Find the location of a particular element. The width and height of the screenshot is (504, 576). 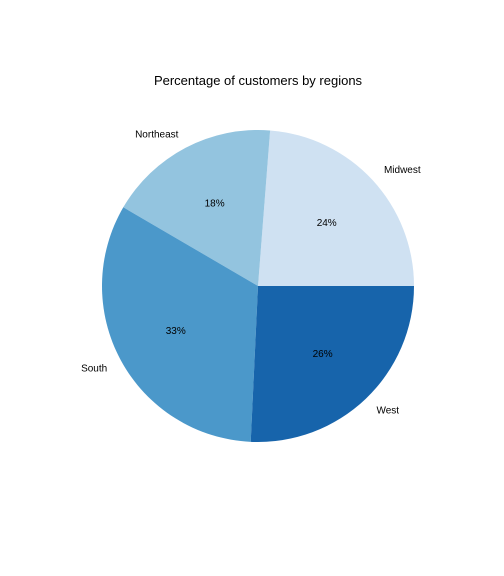

slice-label-west: West is located at coordinates (387, 411).